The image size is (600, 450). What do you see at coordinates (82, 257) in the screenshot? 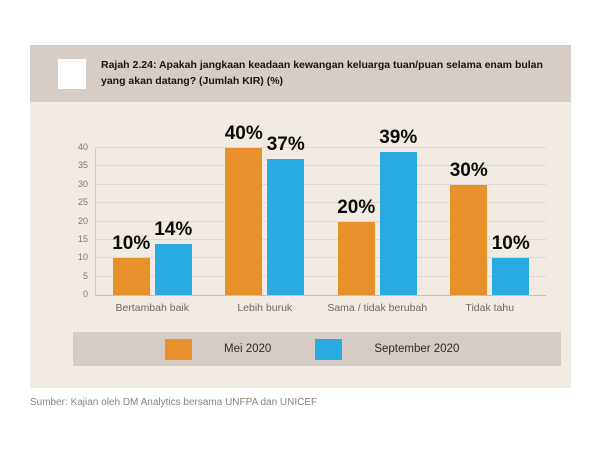
I see `y-tick-label: 10` at bounding box center [82, 257].